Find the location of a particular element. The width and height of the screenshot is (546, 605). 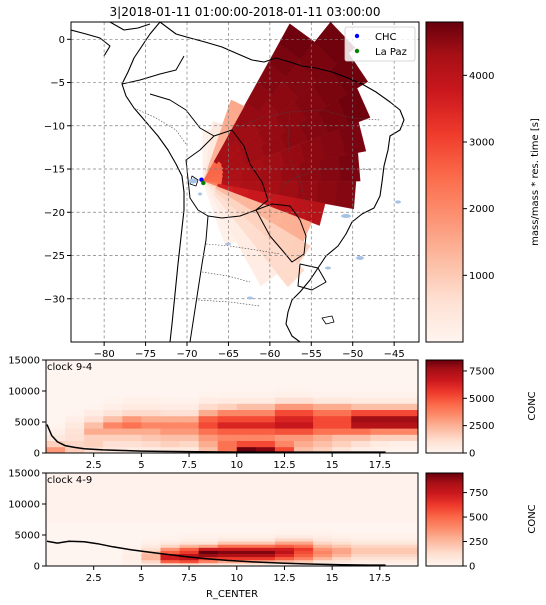

p2-cell-r4-c5 is located at coordinates (151, 425).